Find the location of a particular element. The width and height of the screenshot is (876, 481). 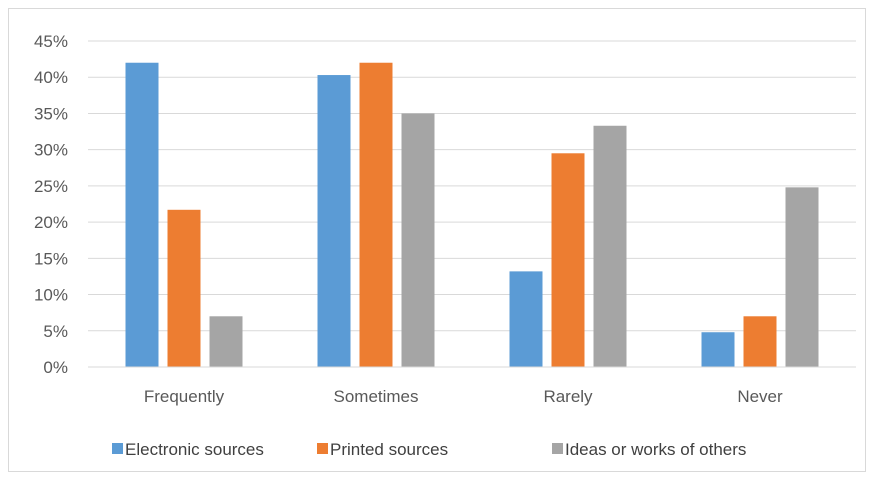

x-tick-label: Rarely is located at coordinates (568, 396).